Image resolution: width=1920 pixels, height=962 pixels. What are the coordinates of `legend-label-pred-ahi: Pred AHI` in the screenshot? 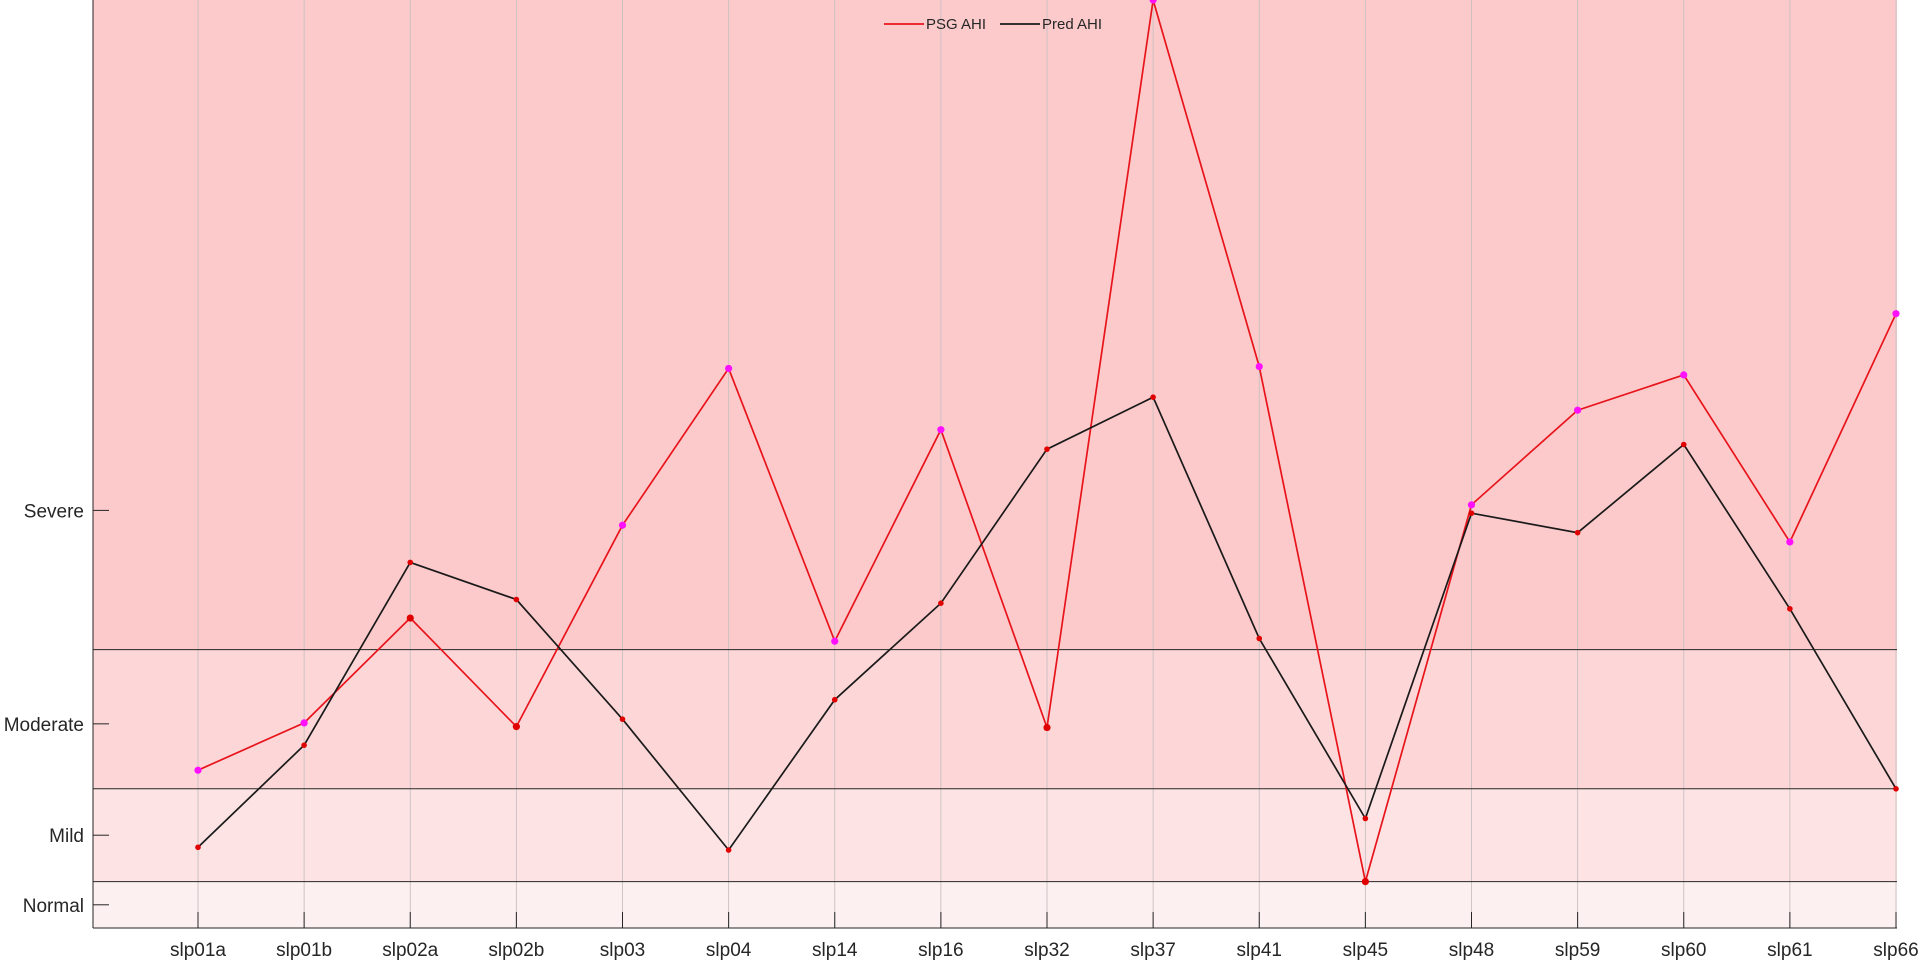 It's located at (1072, 24).